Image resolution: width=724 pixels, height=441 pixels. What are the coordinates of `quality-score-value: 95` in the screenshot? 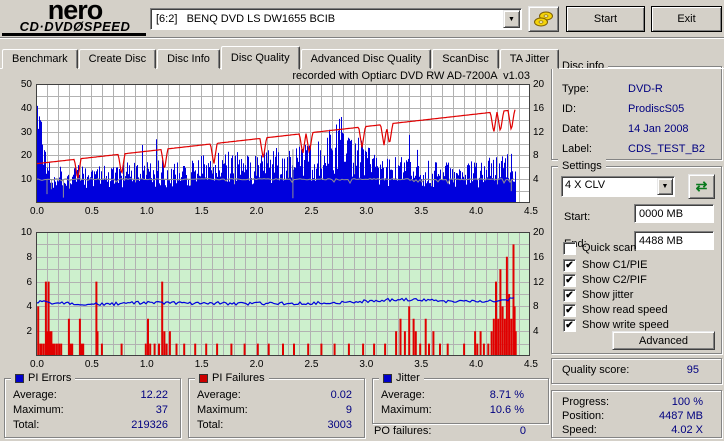 It's located at (692, 370).